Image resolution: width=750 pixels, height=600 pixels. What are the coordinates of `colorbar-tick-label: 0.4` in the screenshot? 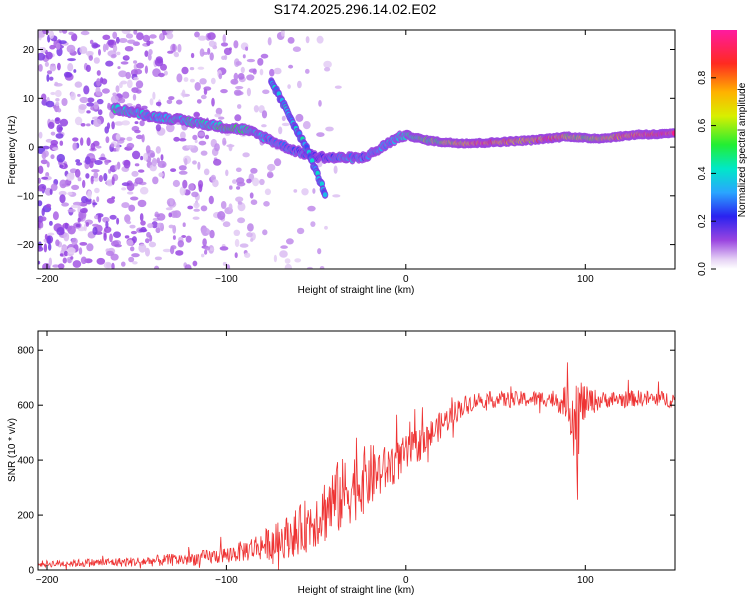 It's located at (702, 173).